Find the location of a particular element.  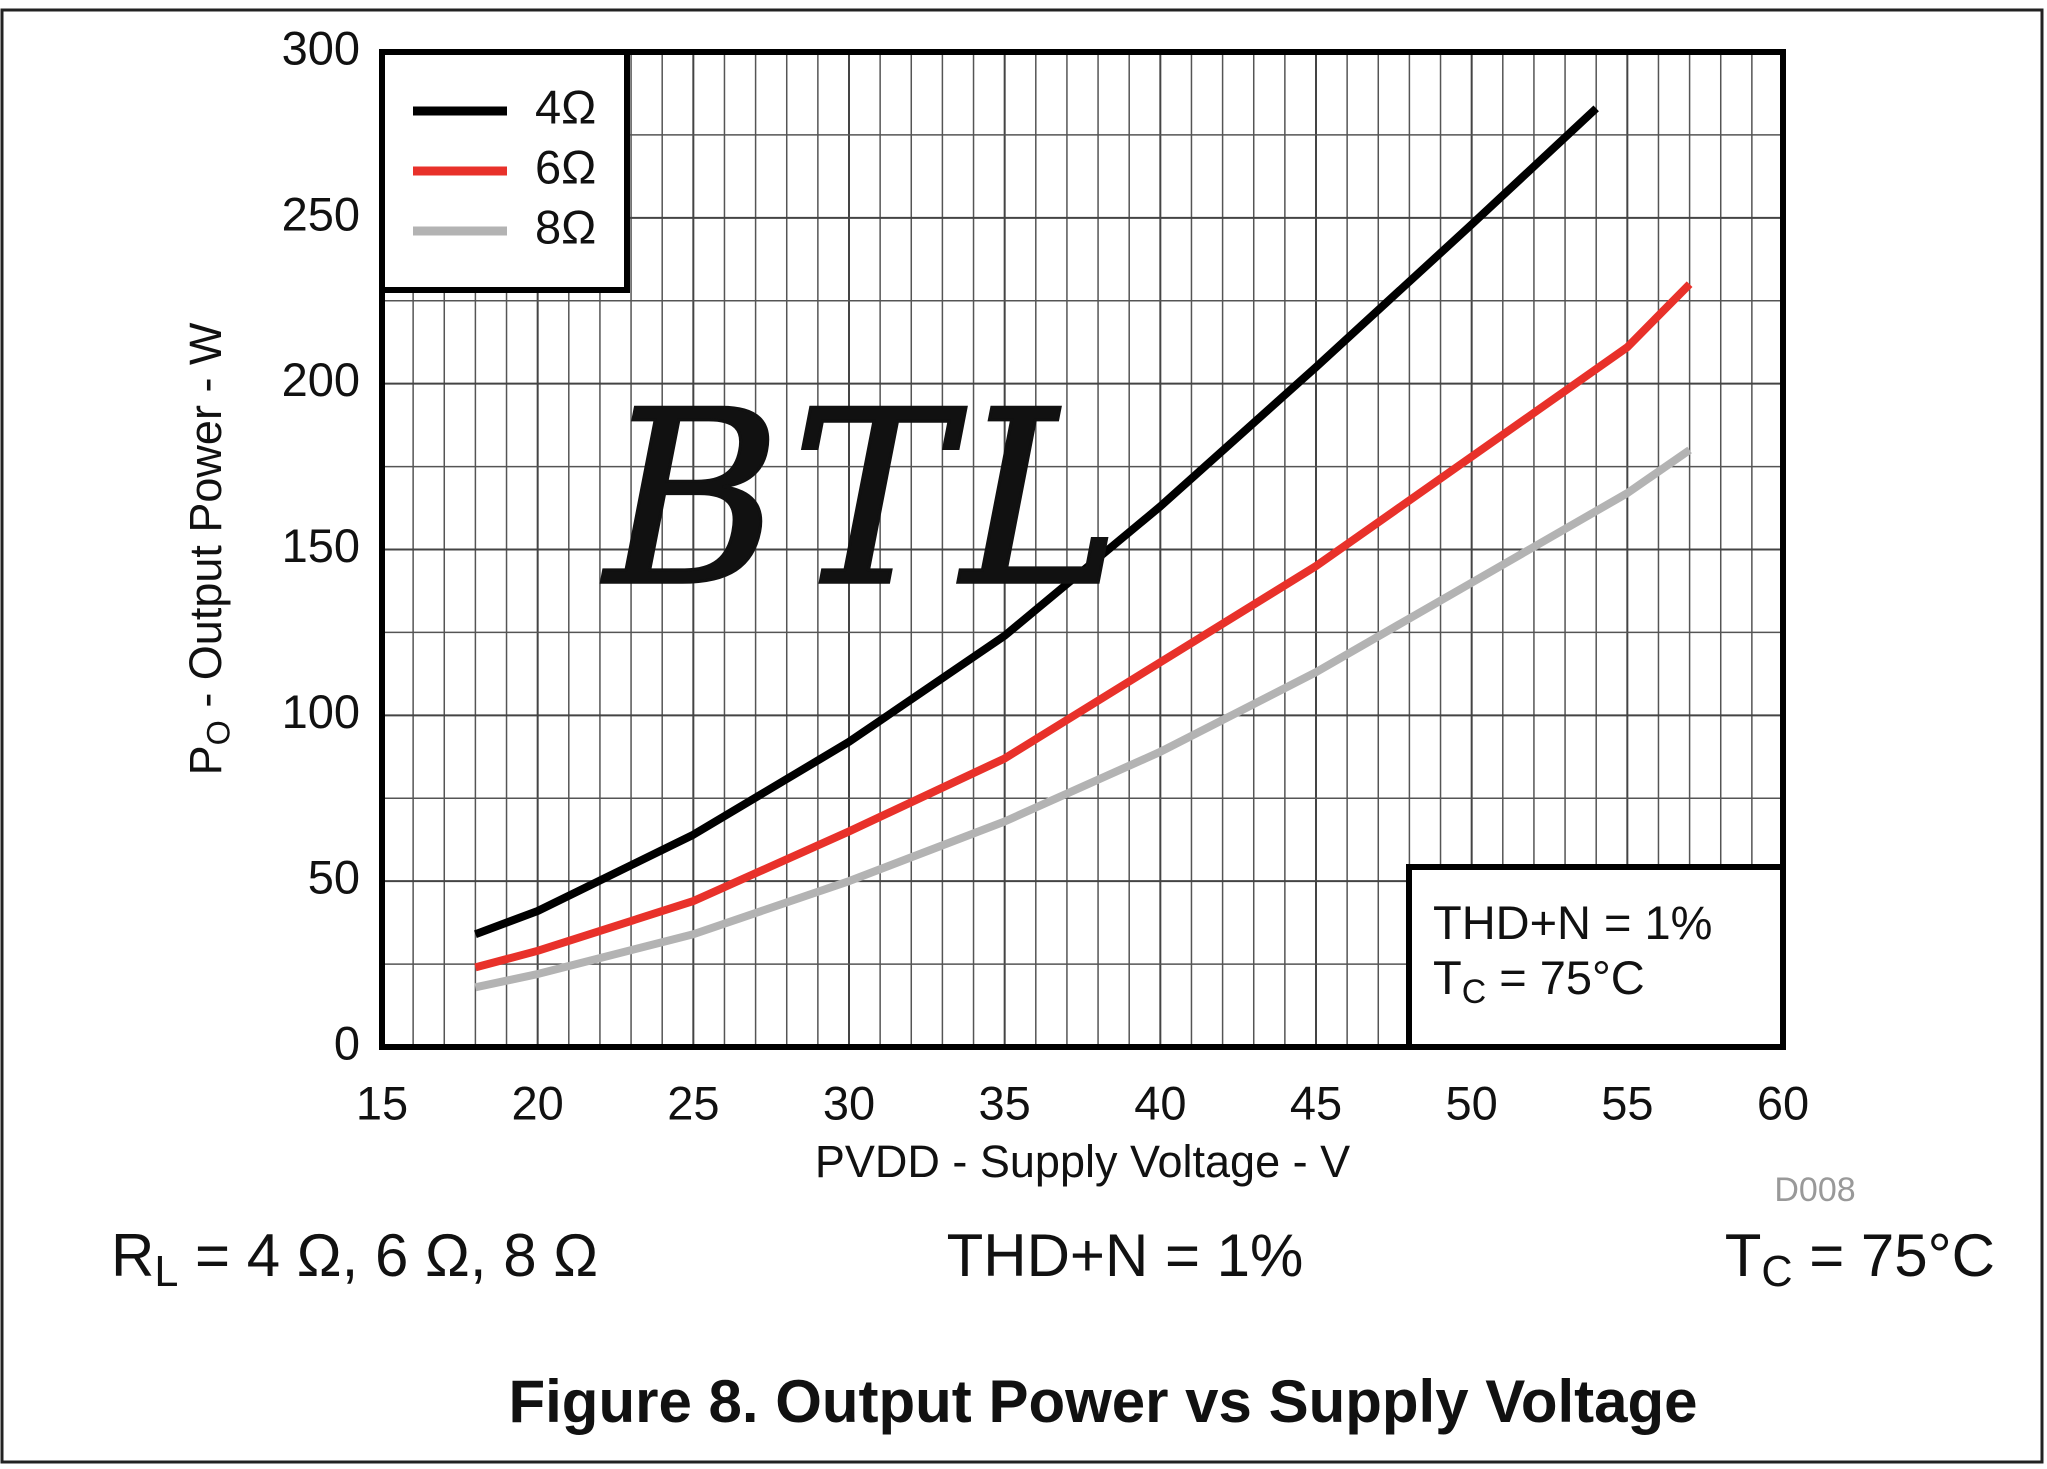

chart-title: Figure 8. Output Power vs Supply Voltage is located at coordinates (1102, 1401).